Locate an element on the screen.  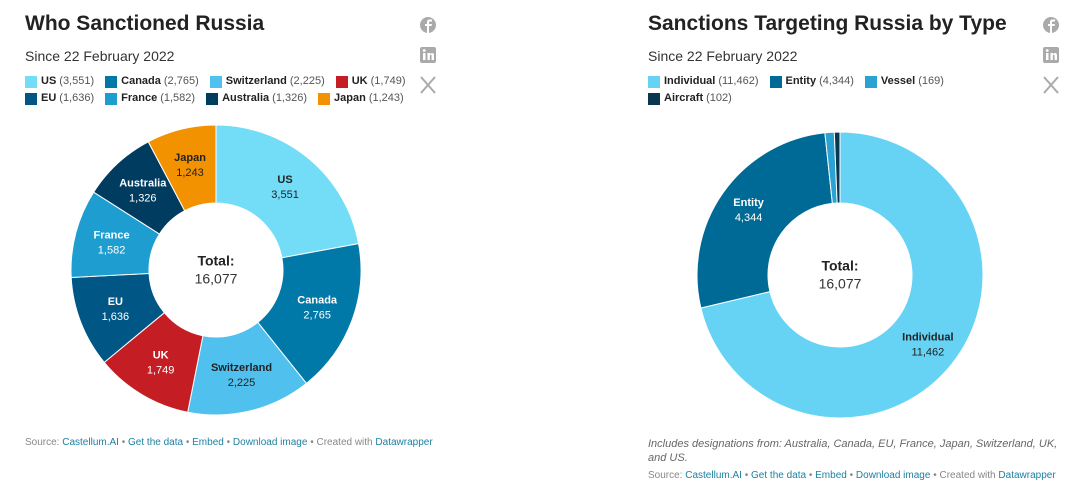
slice-value: 1,582 is located at coordinates (112, 250).